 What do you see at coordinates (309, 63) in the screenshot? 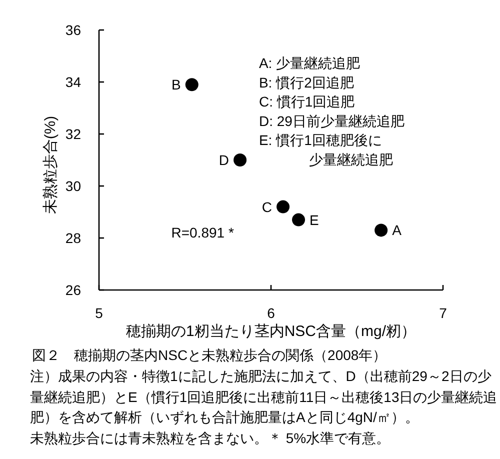
I see `annotation: A: 少量継続追肥` at bounding box center [309, 63].